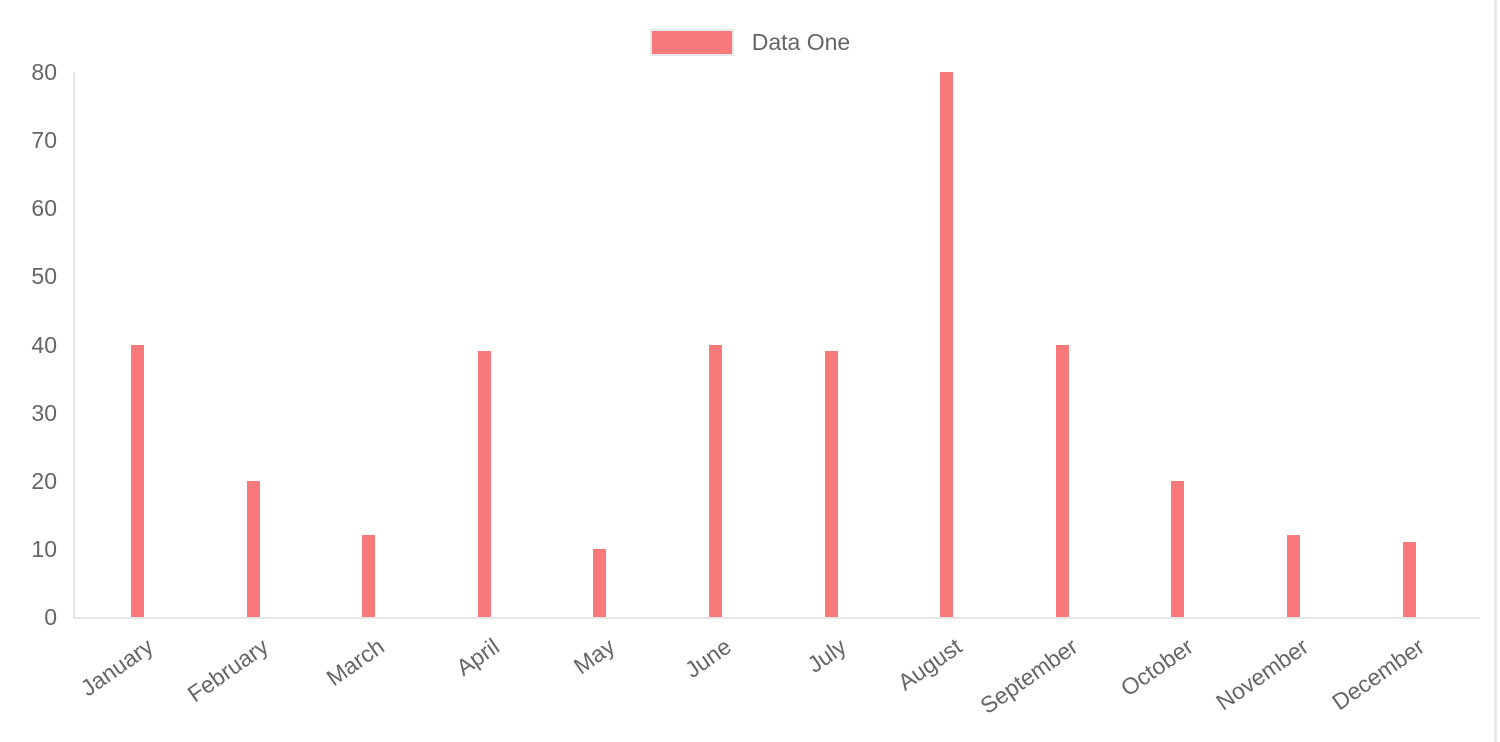 Image resolution: width=1500 pixels, height=742 pixels. I want to click on bar-february, so click(253, 548).